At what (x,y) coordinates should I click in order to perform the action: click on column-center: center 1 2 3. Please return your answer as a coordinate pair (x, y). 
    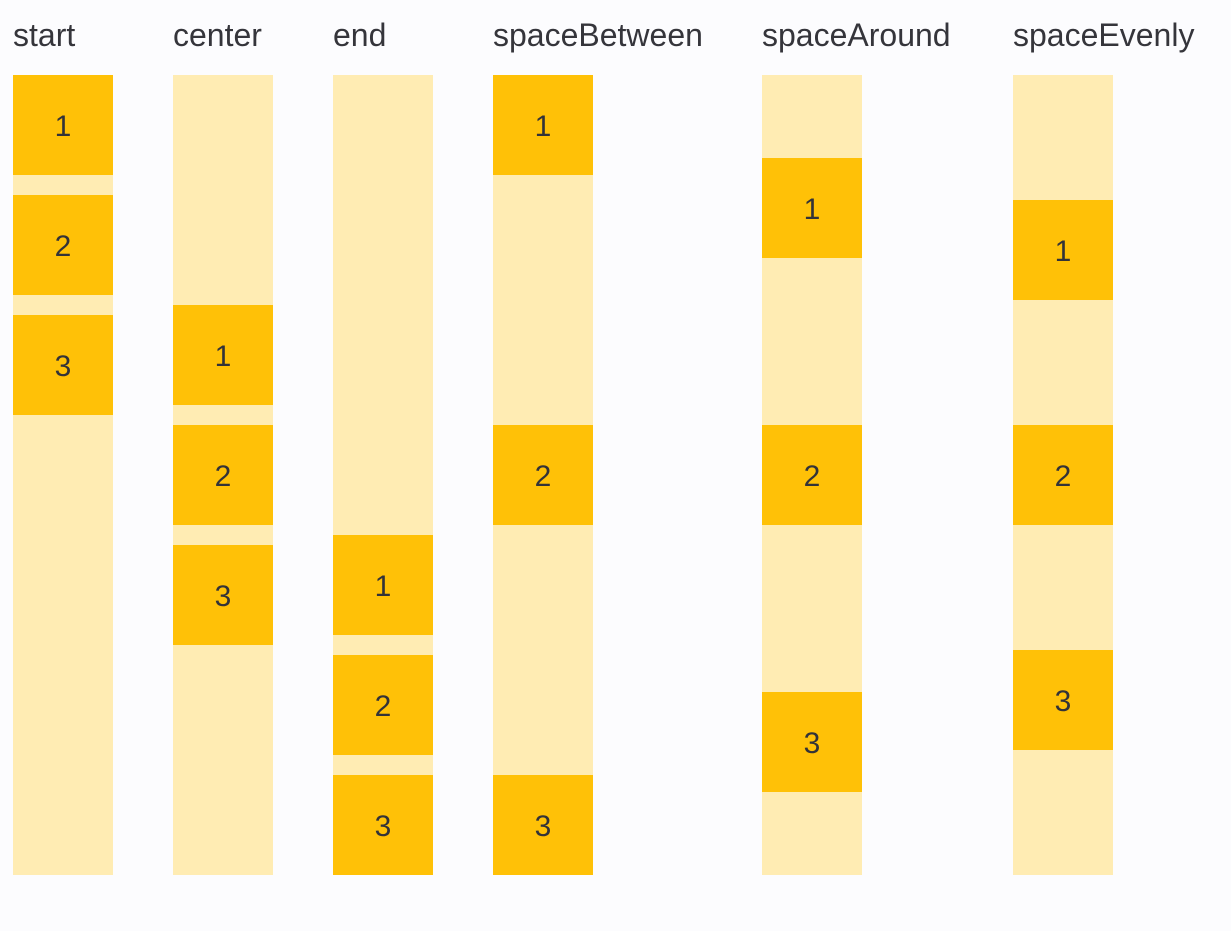
    Looking at the image, I should click on (223, 437).